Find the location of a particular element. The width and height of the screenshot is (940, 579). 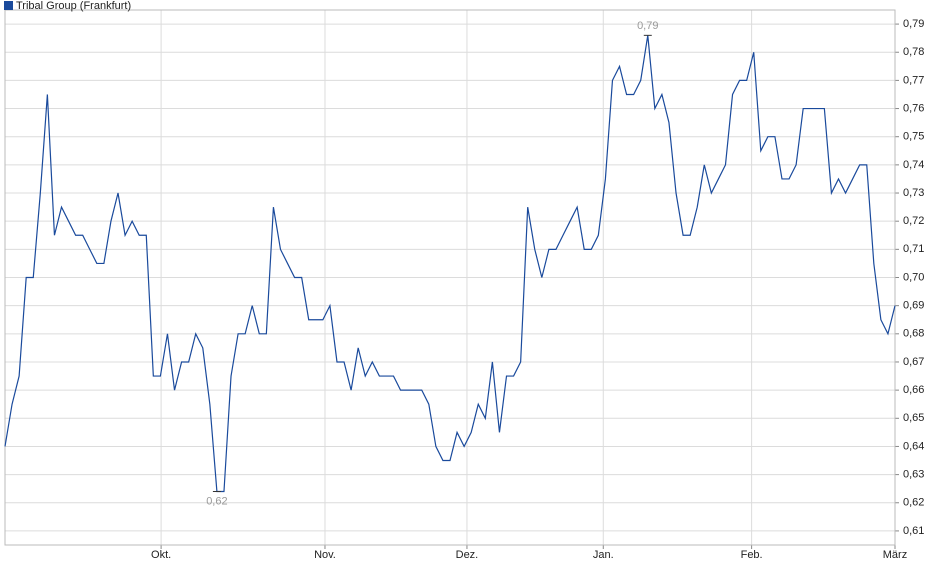

x-tick-label: März is located at coordinates (895, 555).